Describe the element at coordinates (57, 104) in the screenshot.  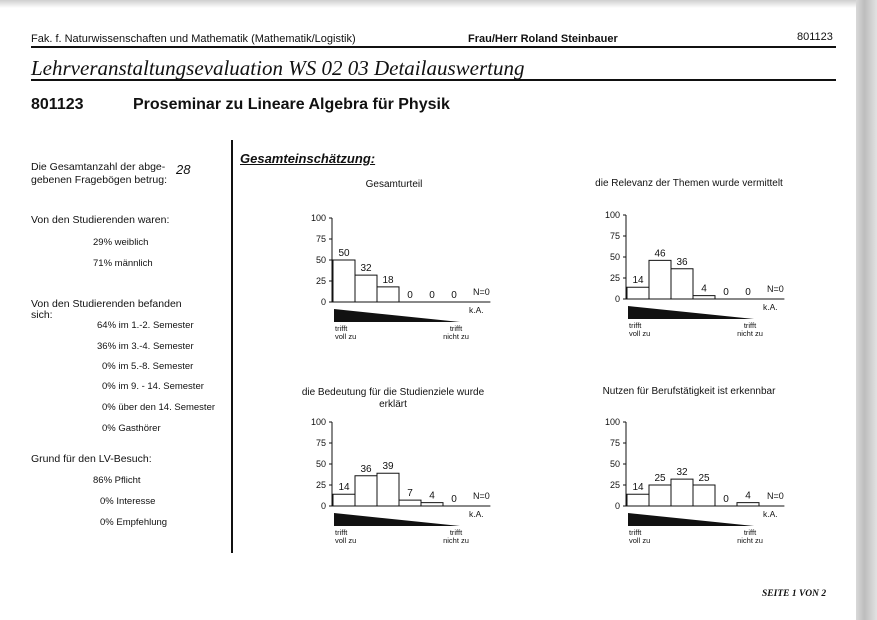
I see `course-number: 801123` at that location.